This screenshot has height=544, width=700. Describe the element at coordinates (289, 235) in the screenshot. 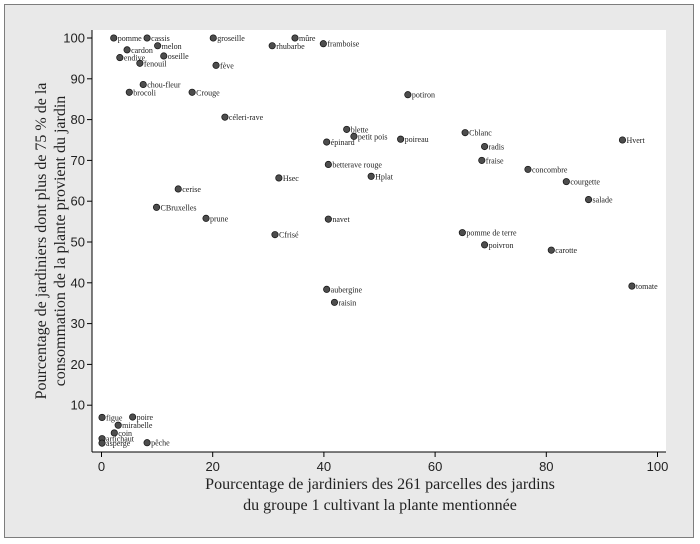

I see `point-label: Cfrisé` at that location.